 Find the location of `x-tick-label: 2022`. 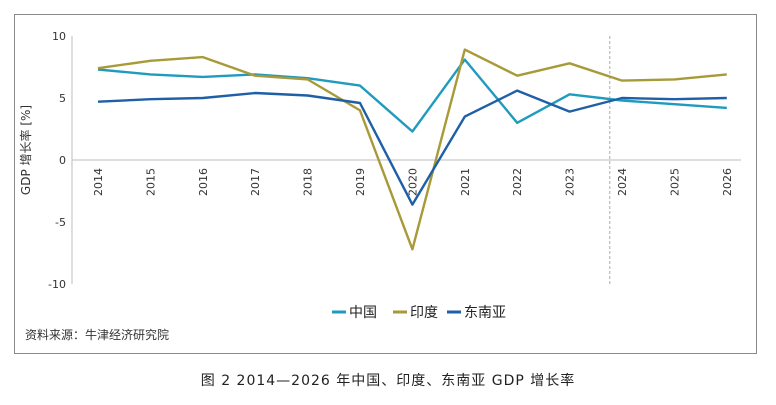

x-tick-label: 2022 is located at coordinates (517, 182).